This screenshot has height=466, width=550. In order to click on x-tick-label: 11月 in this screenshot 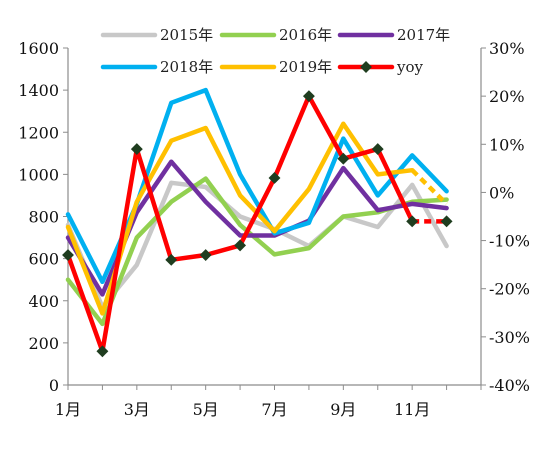, I will do `click(412, 409)`.